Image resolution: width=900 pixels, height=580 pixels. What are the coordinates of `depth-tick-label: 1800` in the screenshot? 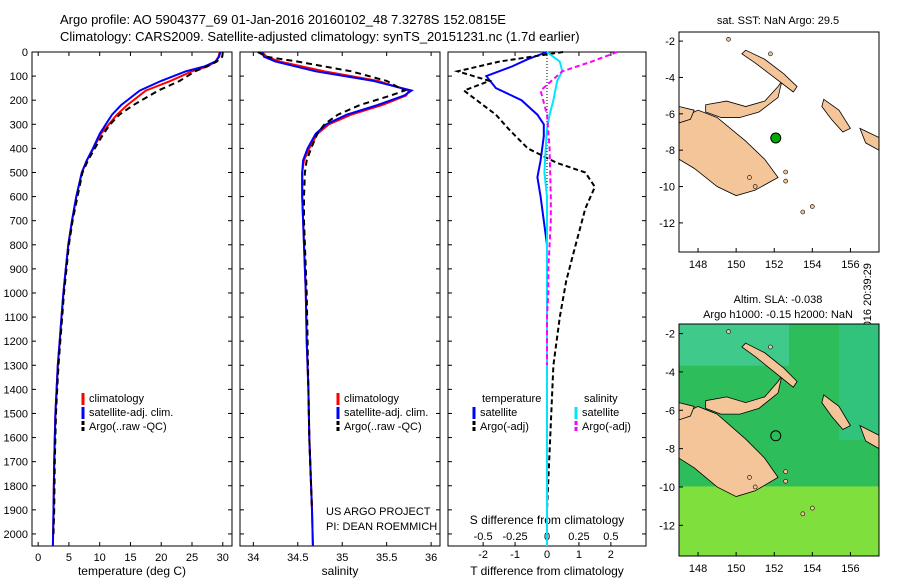 It's located at (16, 487).